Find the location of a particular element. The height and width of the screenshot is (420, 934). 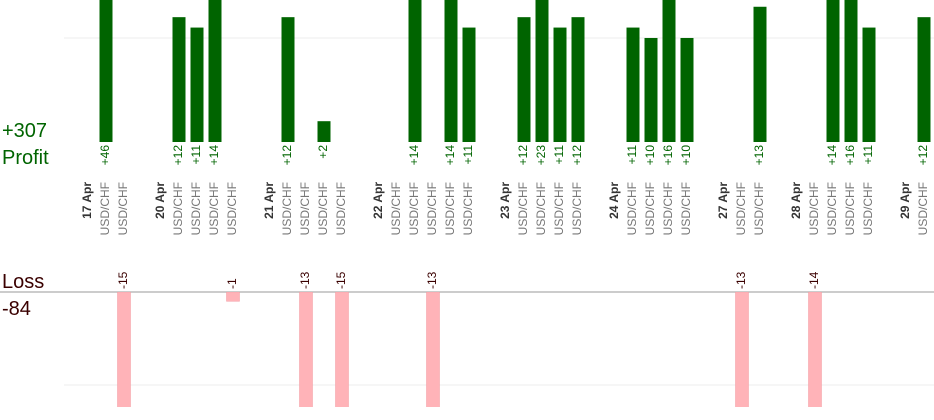

profit-title: Profit is located at coordinates (25, 158).